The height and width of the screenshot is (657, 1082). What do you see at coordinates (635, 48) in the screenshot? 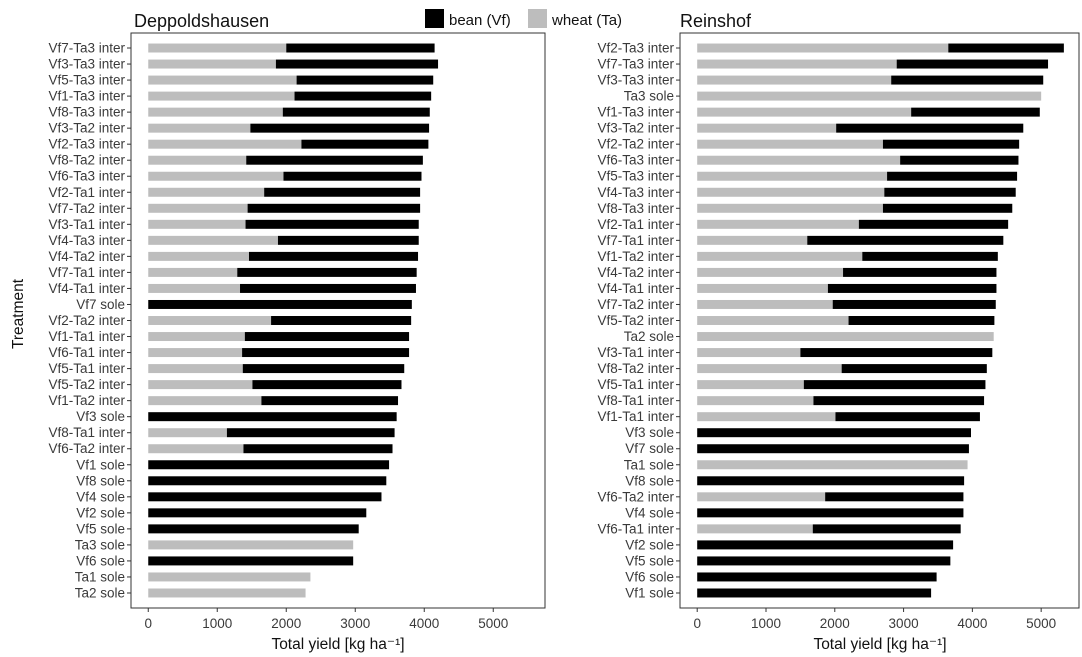
I see `y-tick-label: Vf2-Ta3 inter` at bounding box center [635, 48].